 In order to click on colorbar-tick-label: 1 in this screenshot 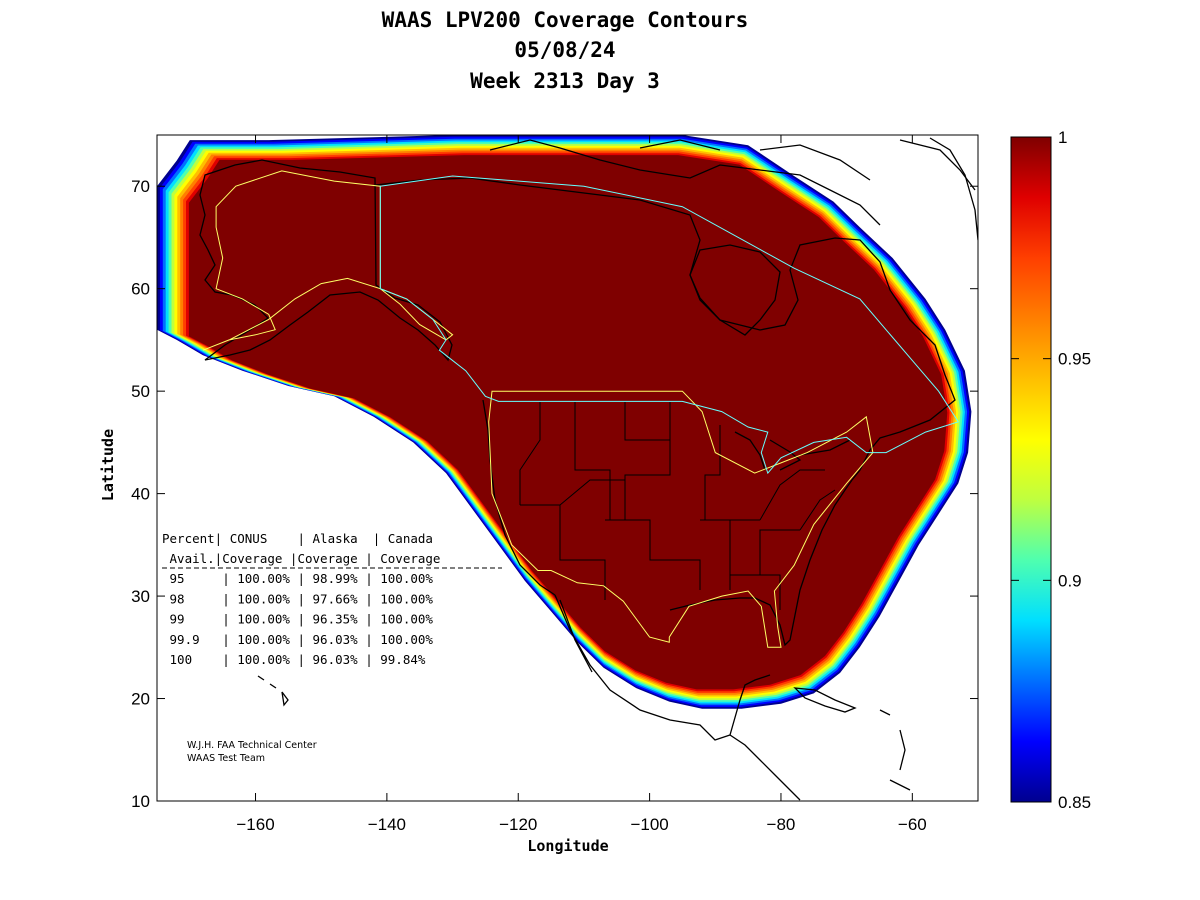, I will do `click(1062, 137)`.